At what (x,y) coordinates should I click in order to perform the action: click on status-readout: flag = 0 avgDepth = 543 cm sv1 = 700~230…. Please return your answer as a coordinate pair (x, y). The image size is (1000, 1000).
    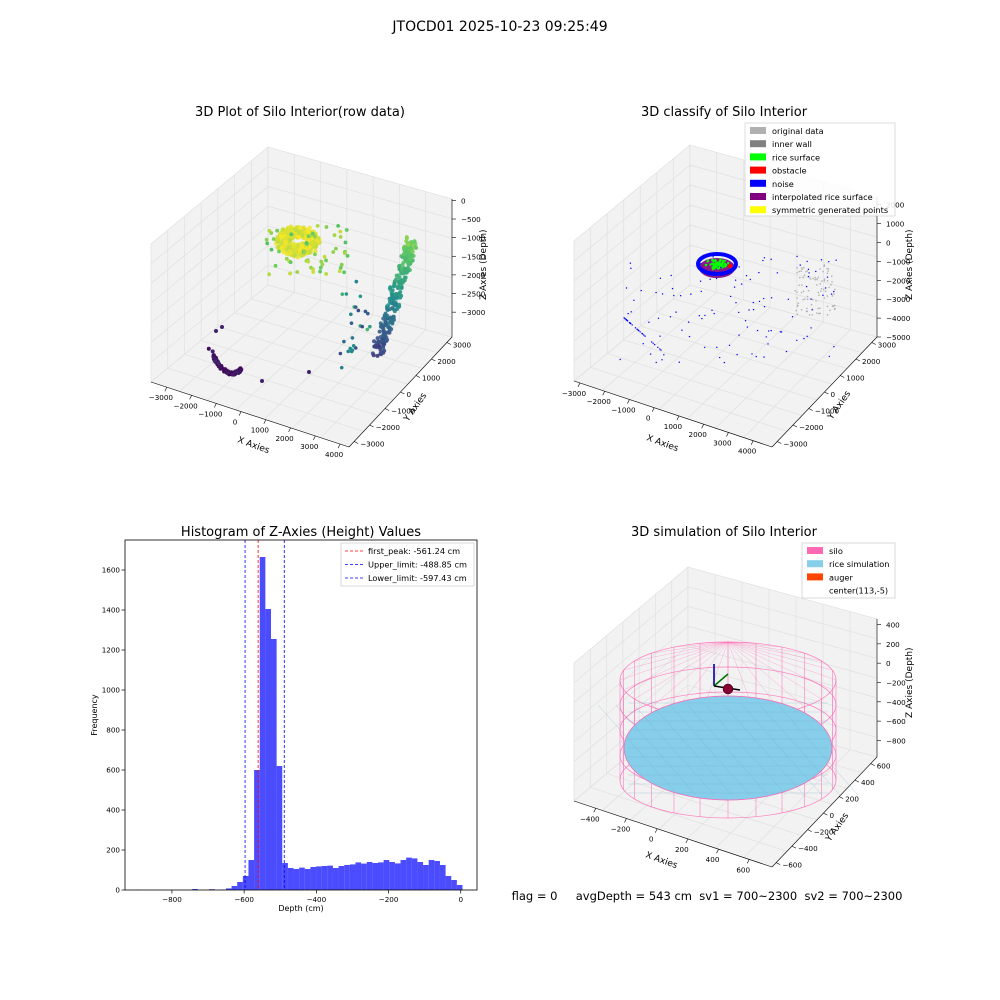
    Looking at the image, I should click on (707, 896).